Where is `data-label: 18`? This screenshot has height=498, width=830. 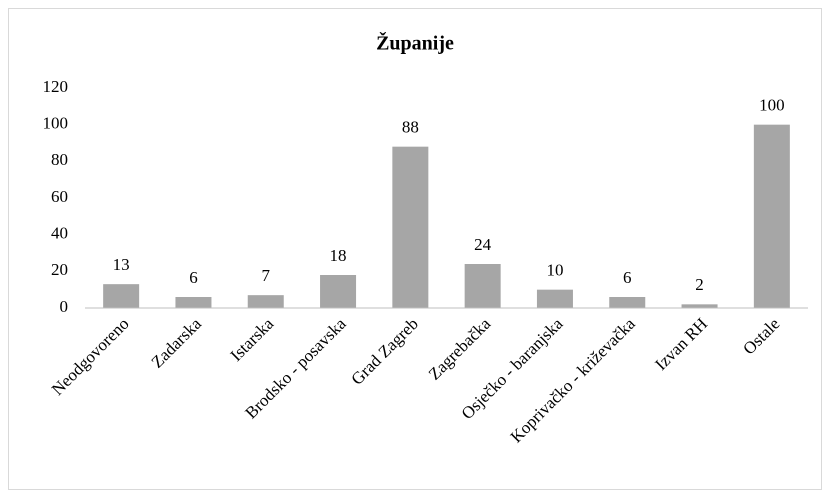
data-label: 18 is located at coordinates (338, 255).